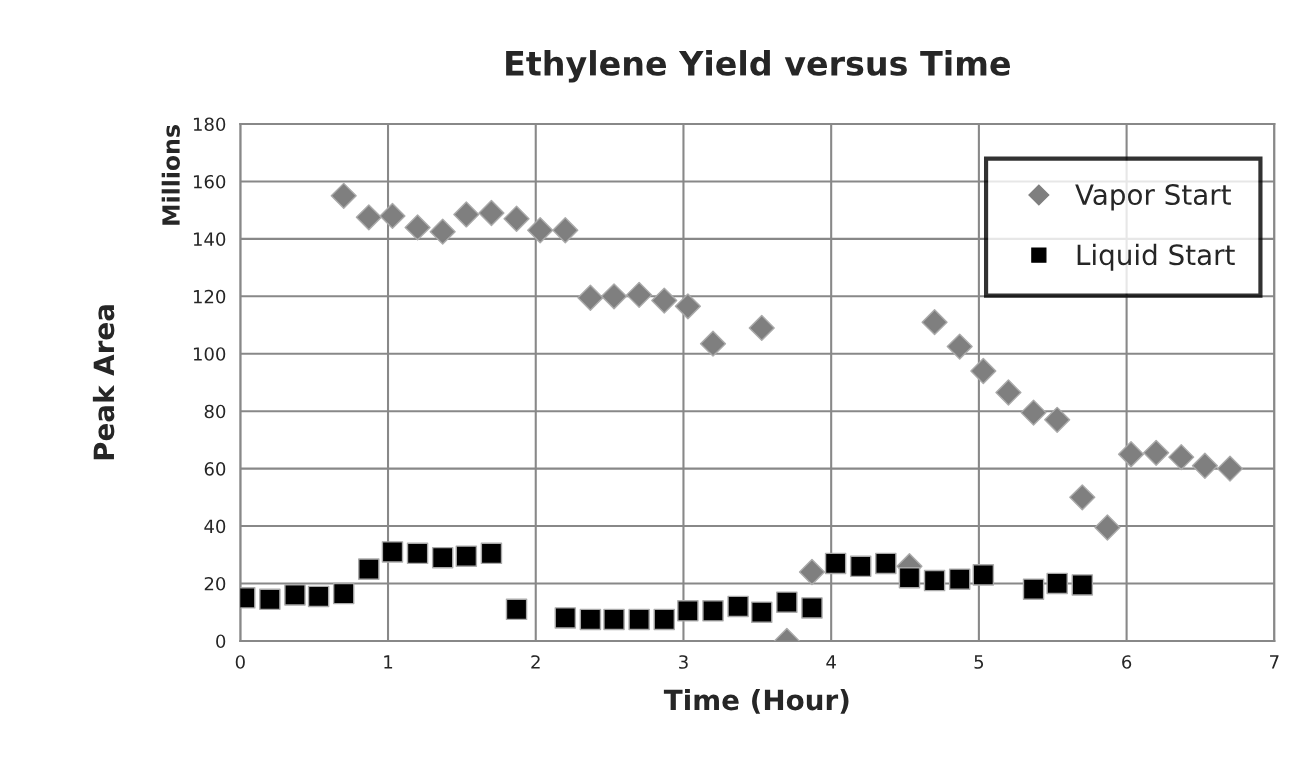 The height and width of the screenshot is (775, 1299). Describe the element at coordinates (1153, 197) in the screenshot. I see `legend-label: Vapor Start` at that location.